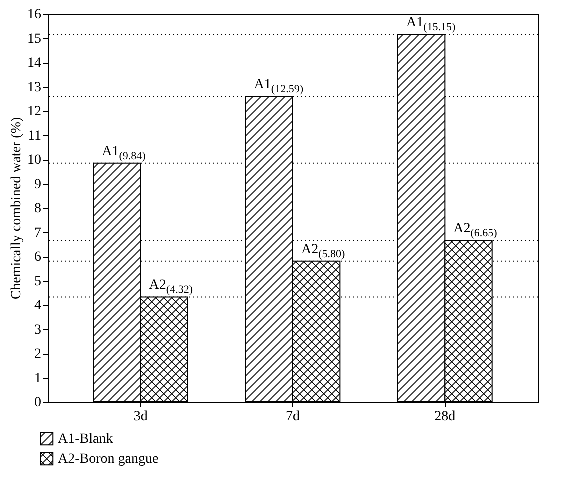  I want to click on y-tick-label: 3, so click(38, 330).